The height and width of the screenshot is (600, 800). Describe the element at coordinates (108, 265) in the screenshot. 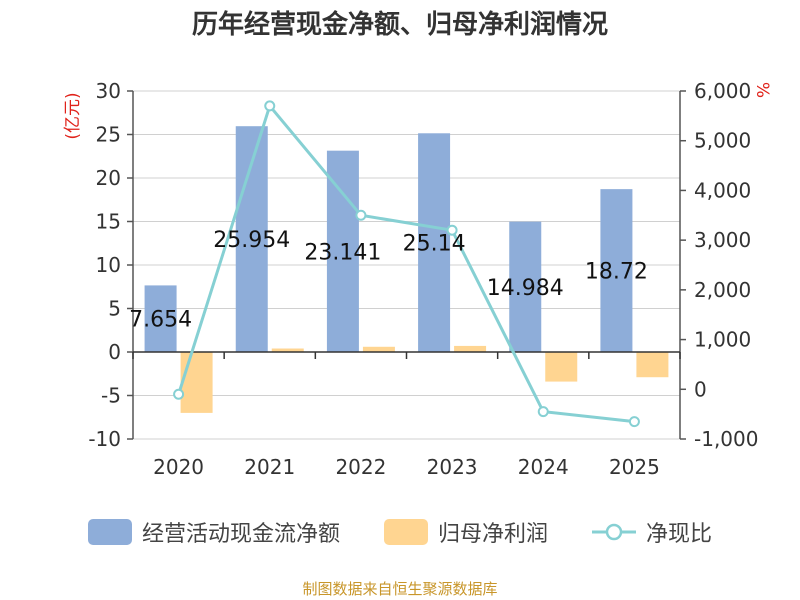

I see `left-tick-label: 10` at that location.